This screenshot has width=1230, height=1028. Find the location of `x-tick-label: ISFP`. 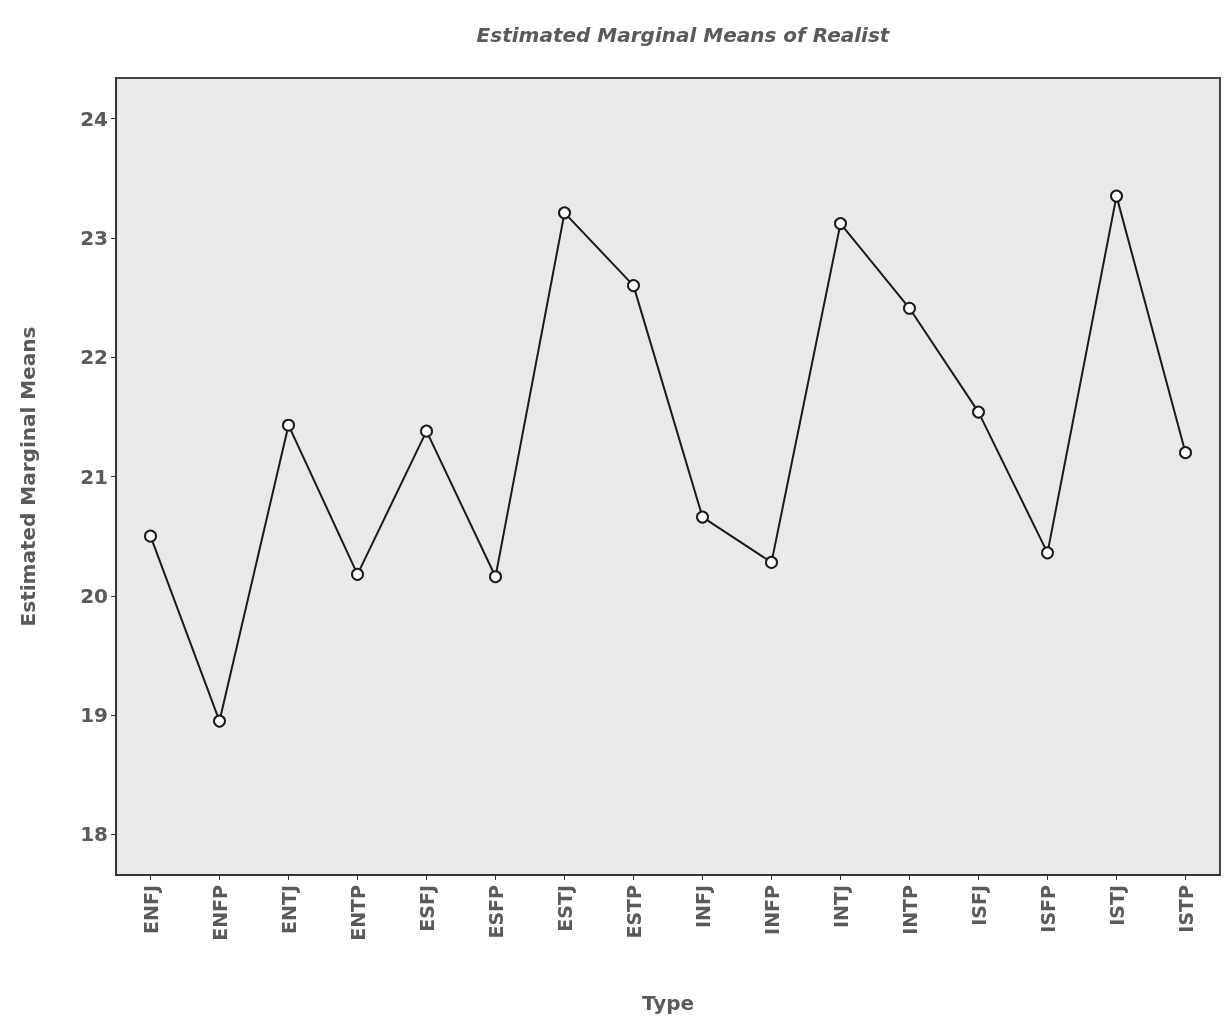

x-tick-label: ISFP is located at coordinates (1047, 908).